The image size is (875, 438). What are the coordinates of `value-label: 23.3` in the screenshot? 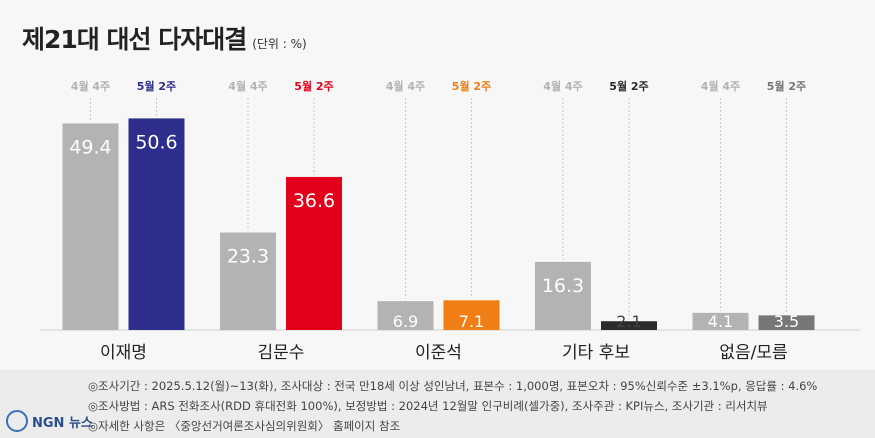 It's located at (248, 257).